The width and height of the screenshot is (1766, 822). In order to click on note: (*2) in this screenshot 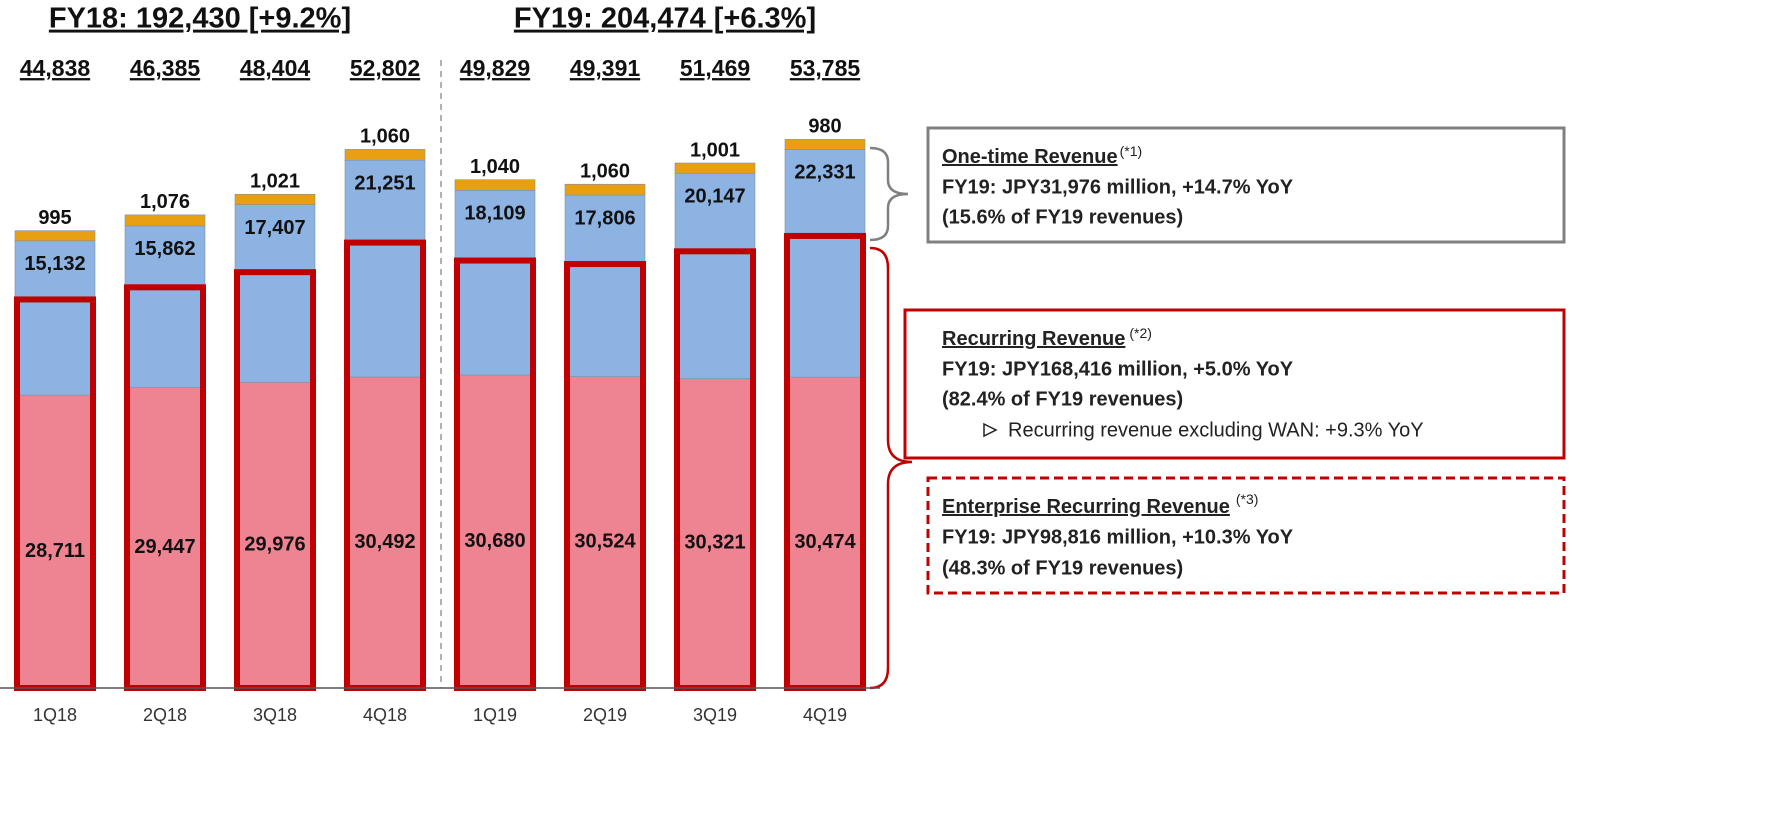, I will do `click(1140, 333)`.